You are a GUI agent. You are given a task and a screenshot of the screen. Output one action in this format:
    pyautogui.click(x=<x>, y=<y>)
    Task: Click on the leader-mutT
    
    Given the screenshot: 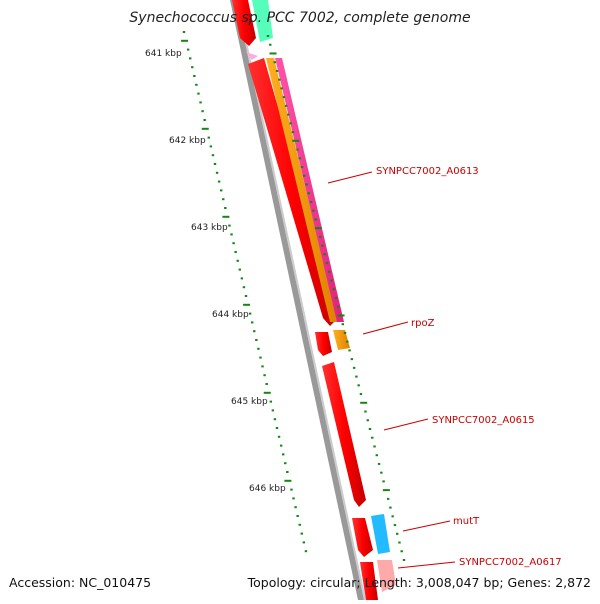 What is the action you would take?
    pyautogui.click(x=426, y=526)
    